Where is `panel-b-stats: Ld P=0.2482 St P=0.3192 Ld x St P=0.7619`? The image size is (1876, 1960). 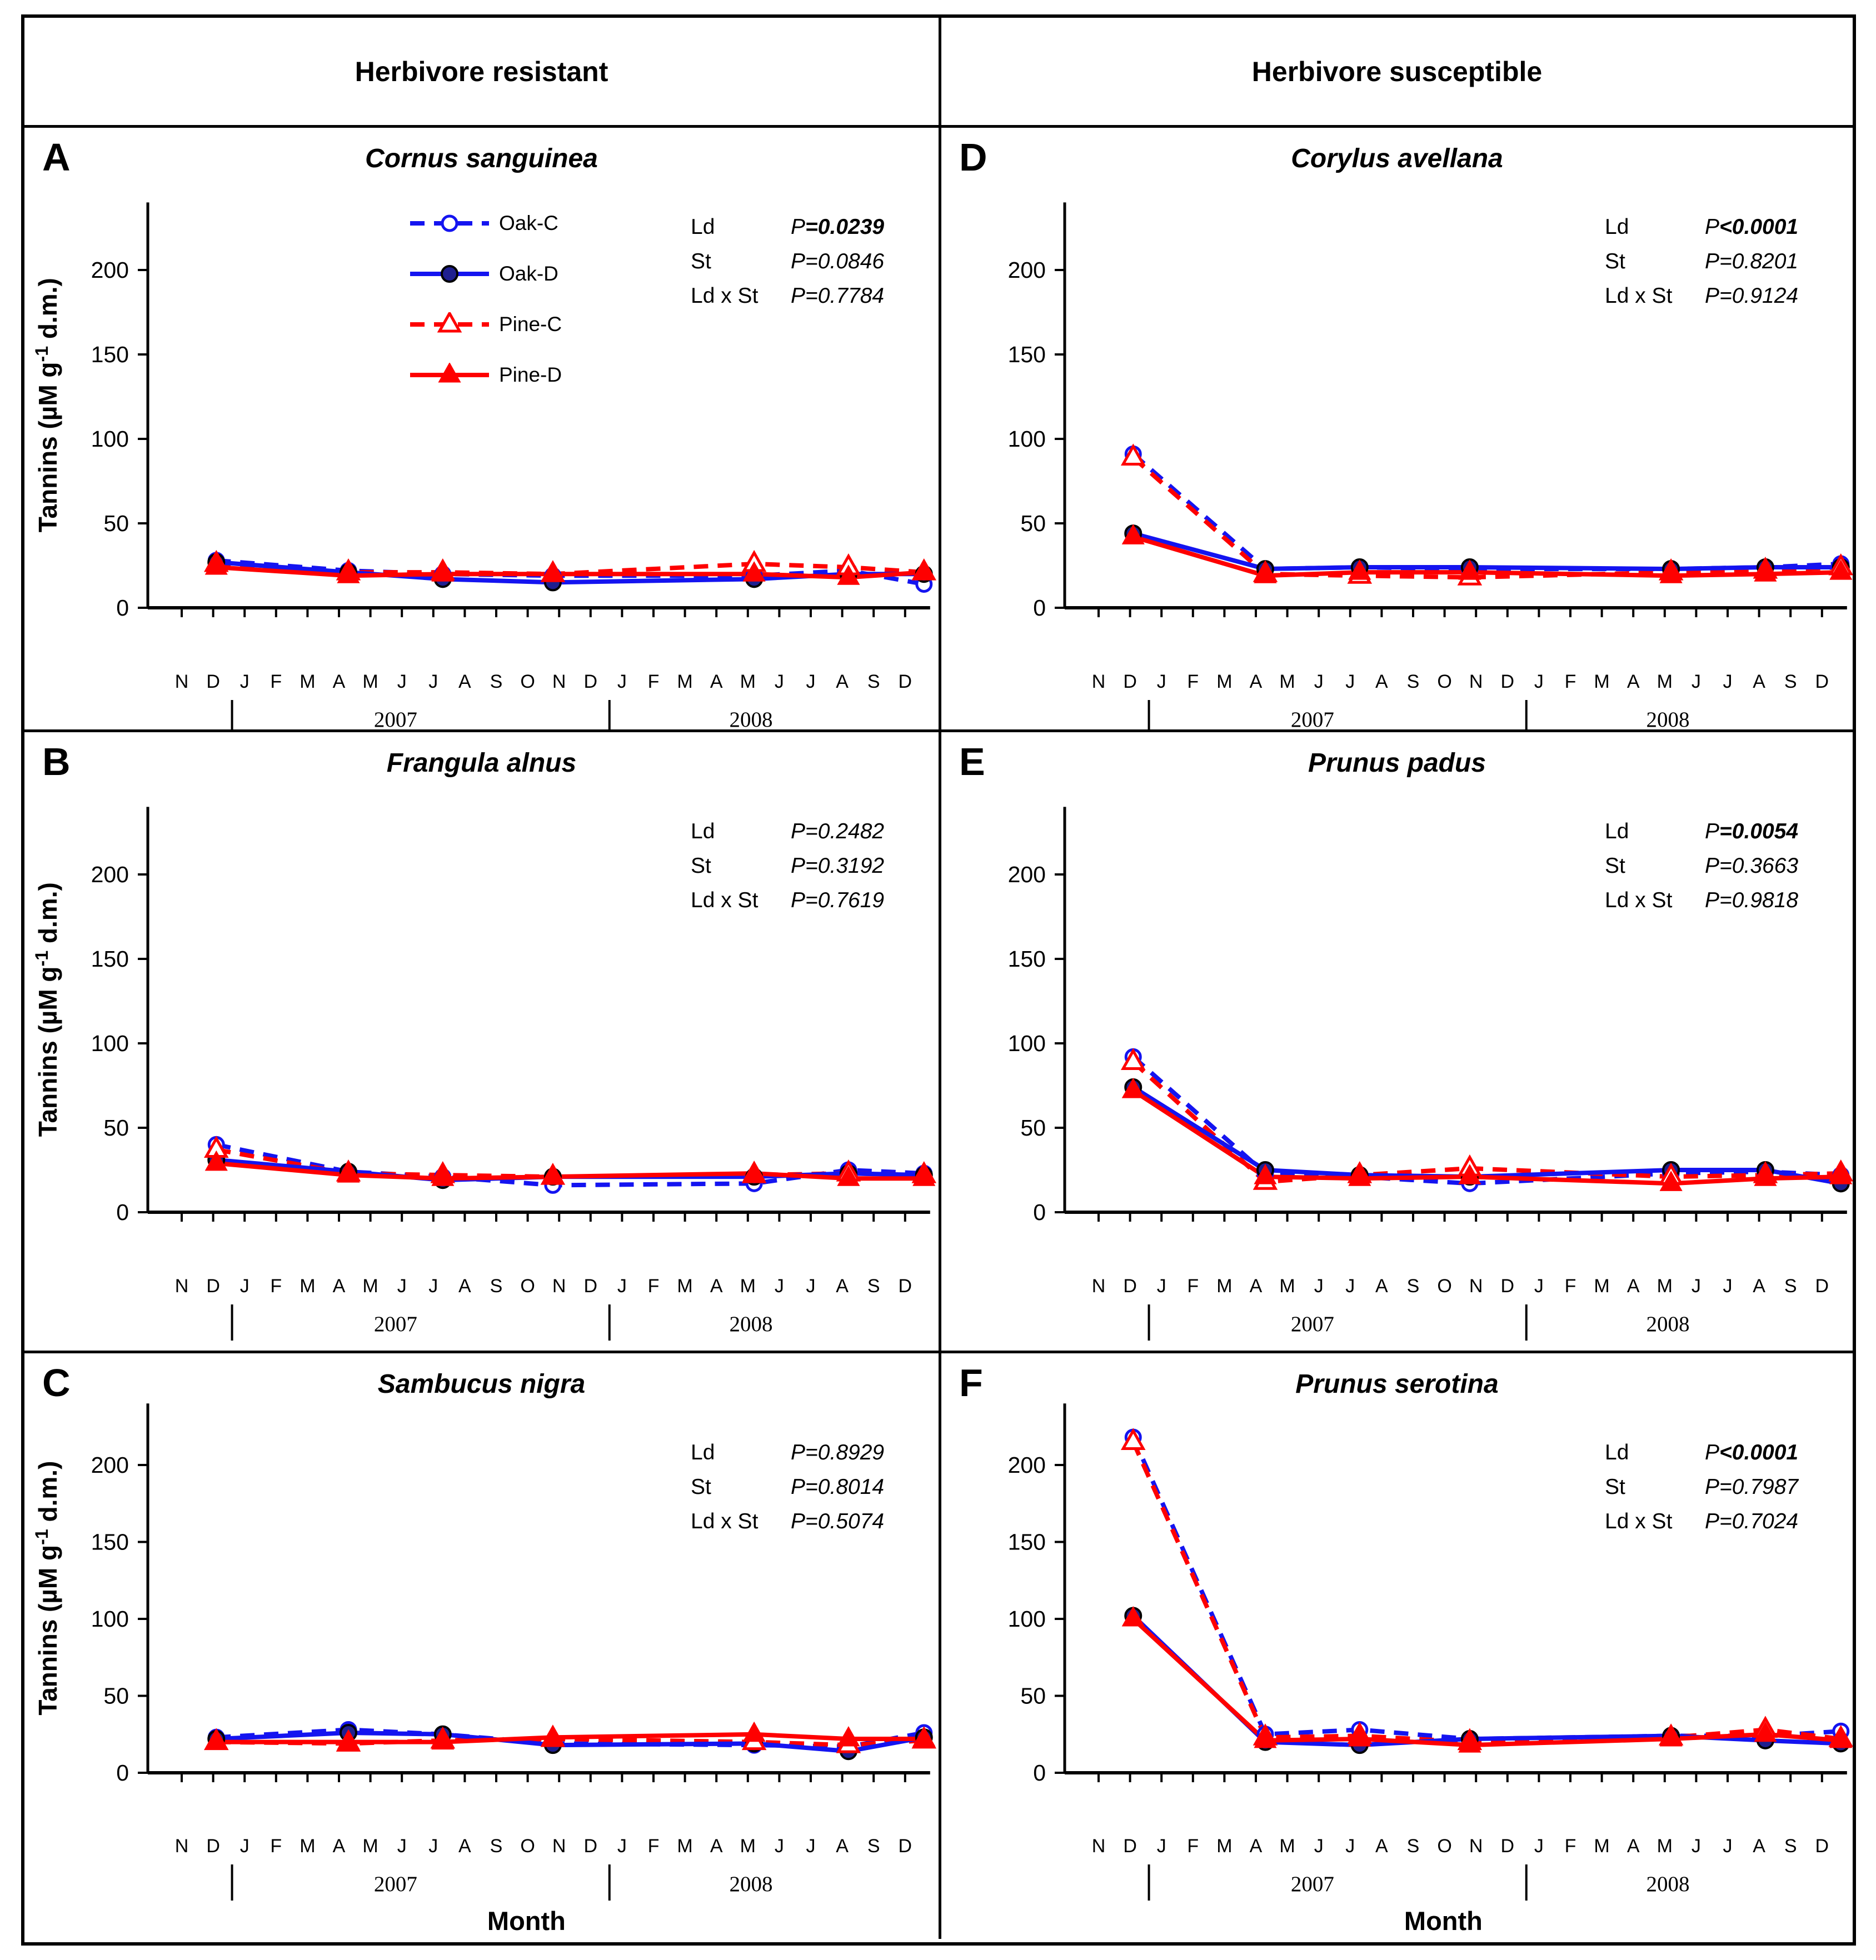 panel-b-stats: Ld P=0.2482 St P=0.3192 Ld x St P=0.7619 is located at coordinates (796, 866).